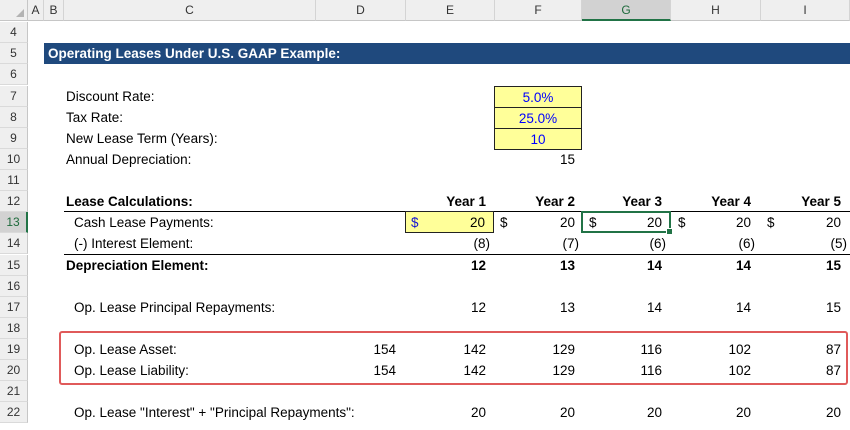 The image size is (850, 430). I want to click on cash-payment-year-2: 20, so click(567, 222).